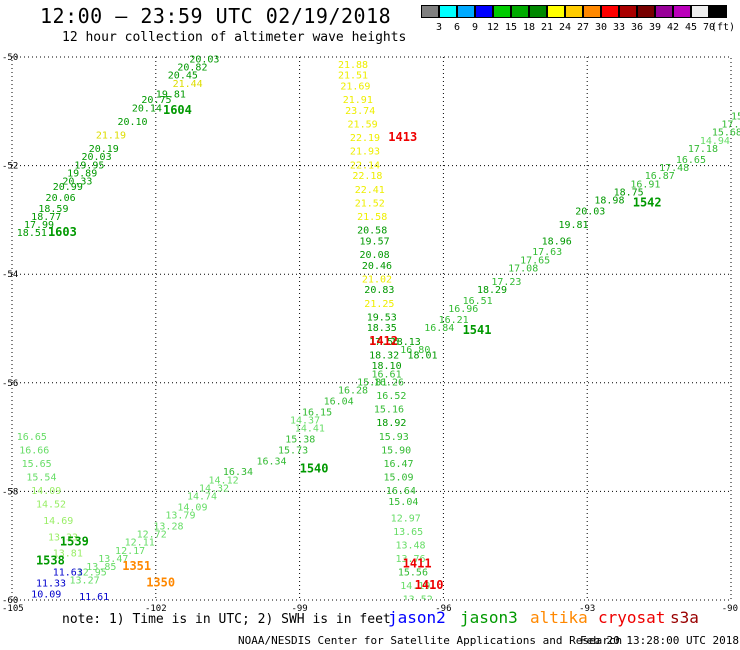 The image size is (740, 650). What do you see at coordinates (463, 309) in the screenshot?
I see `wave-height-value: 16.96` at bounding box center [463, 309].